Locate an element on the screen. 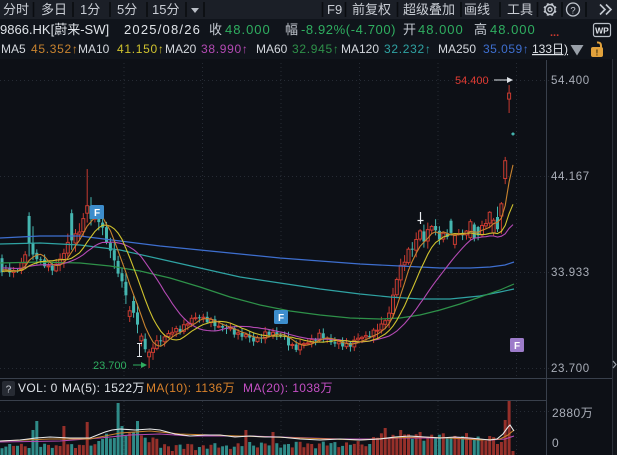 The height and width of the screenshot is (455, 617). svg-text: 0 is located at coordinates (555, 443).